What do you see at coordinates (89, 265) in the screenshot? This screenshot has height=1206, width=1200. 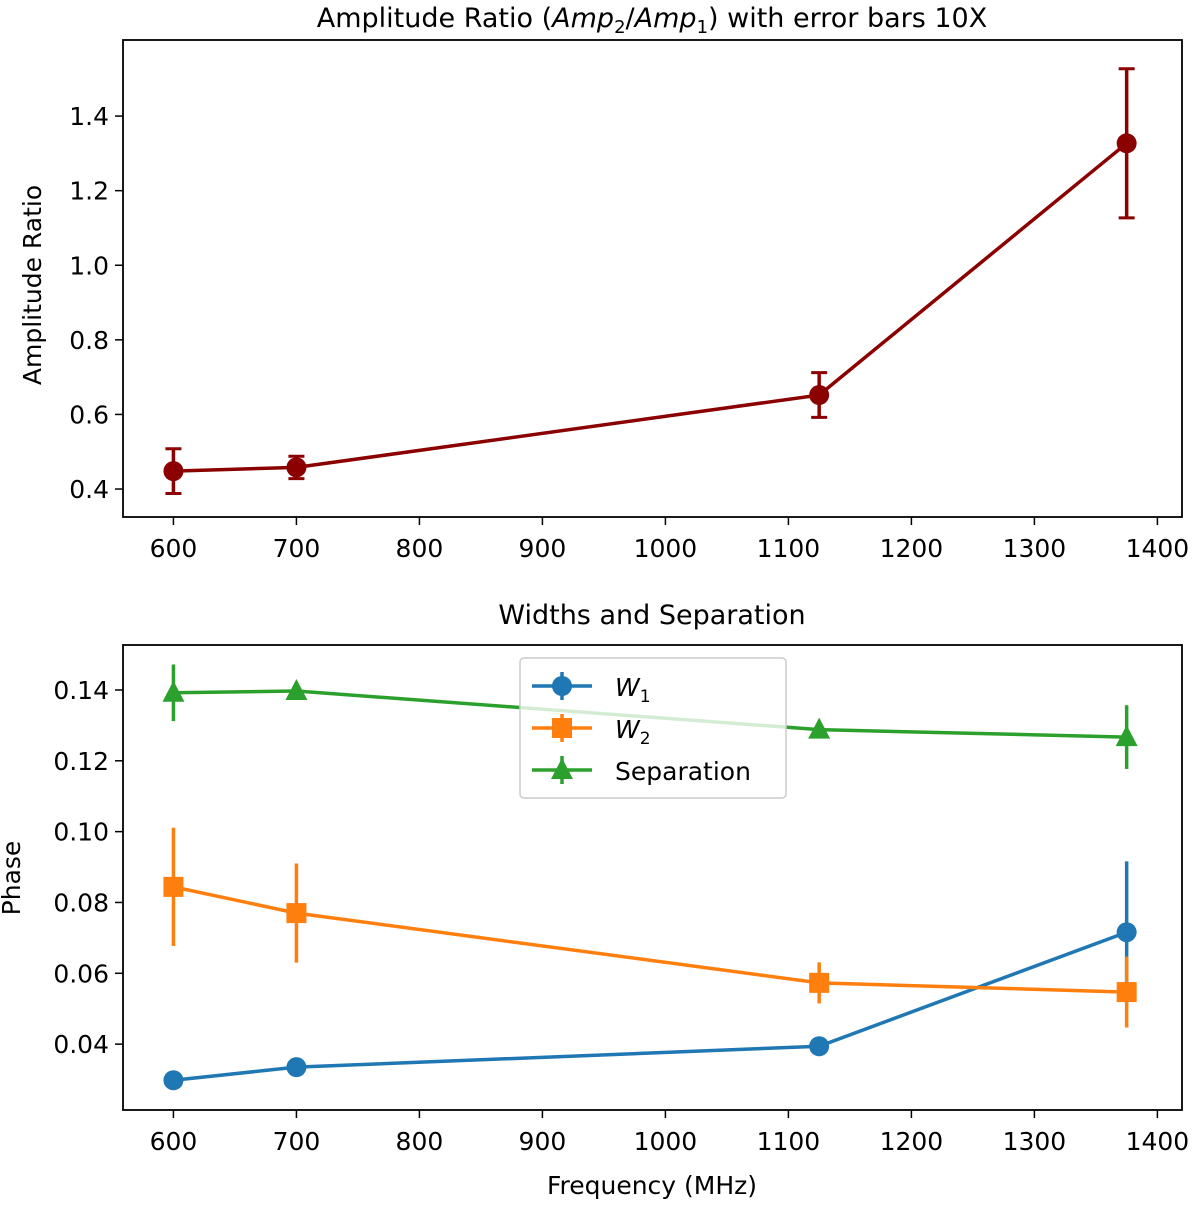 I see `y-tick-label: 1.0` at bounding box center [89, 265].